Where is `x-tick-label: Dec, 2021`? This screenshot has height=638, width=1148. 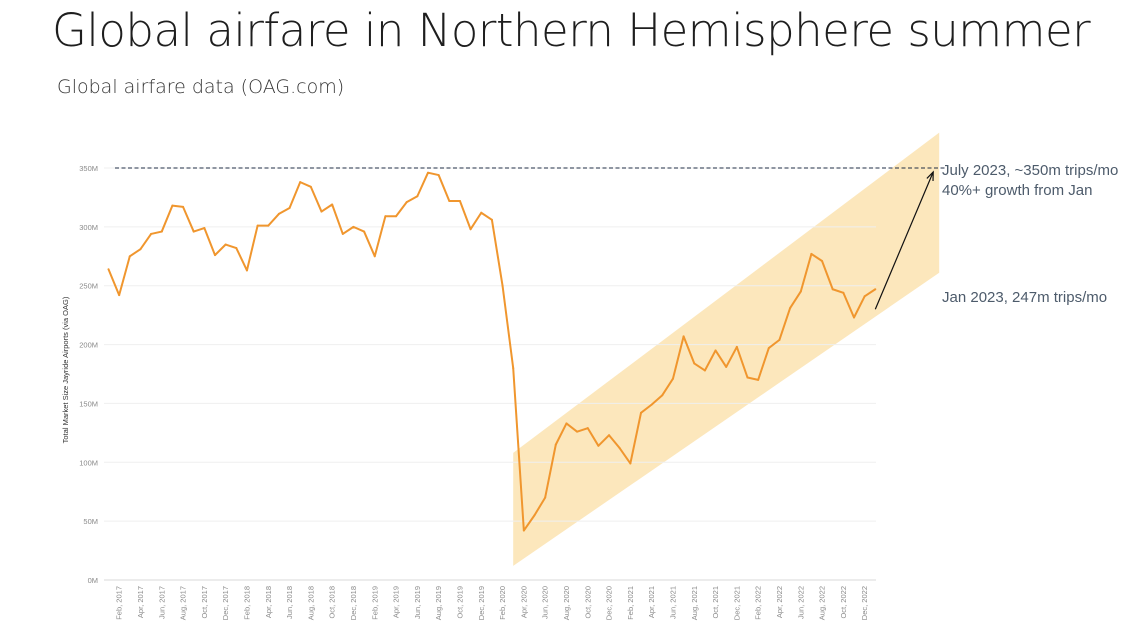 x-tick-label: Dec, 2021 is located at coordinates (736, 603).